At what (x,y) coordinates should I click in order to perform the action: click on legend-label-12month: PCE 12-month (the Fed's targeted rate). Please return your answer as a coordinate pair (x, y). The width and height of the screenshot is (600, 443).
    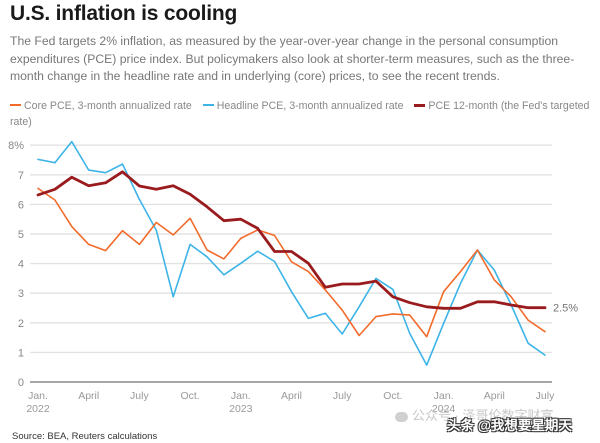
    Looking at the image, I should click on (300, 114).